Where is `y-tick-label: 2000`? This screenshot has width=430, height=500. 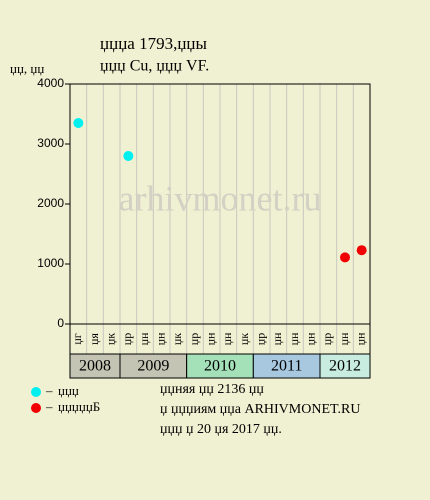 y-tick-label: 2000 is located at coordinates (50, 203).